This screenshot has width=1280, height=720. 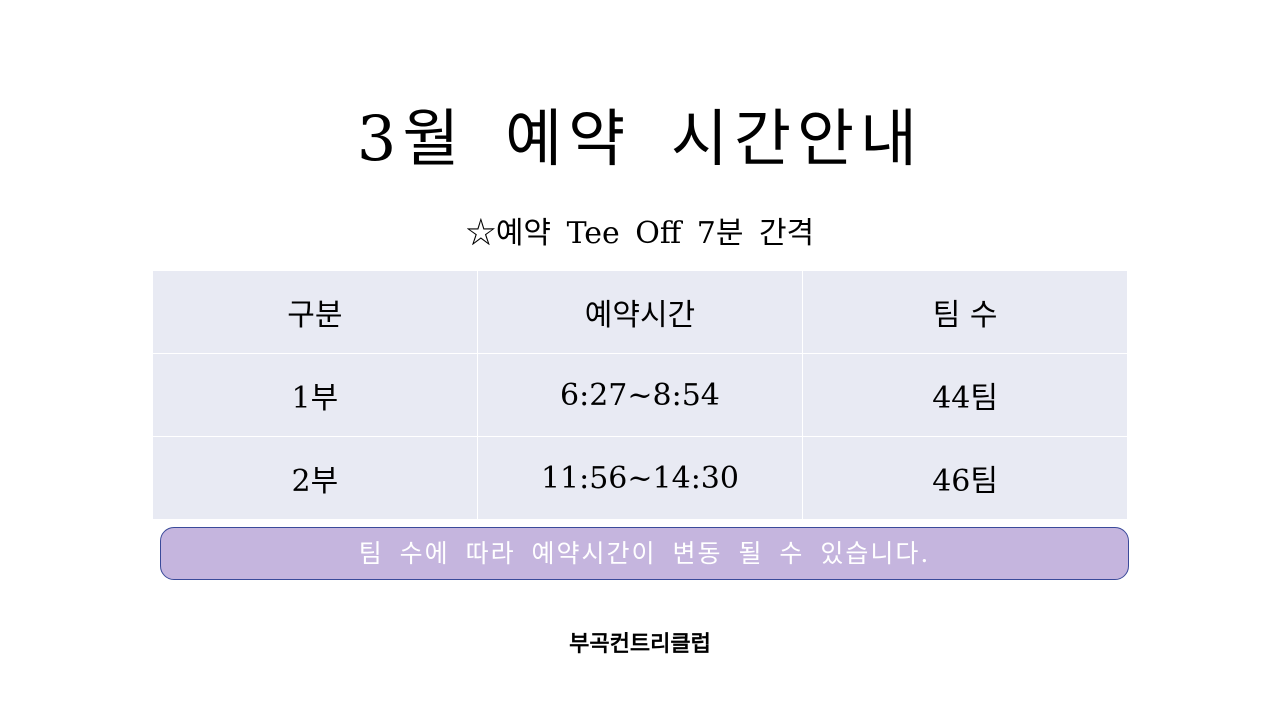 I want to click on table-header-row: 구분 예약시간 팀 수, so click(x=640, y=312).